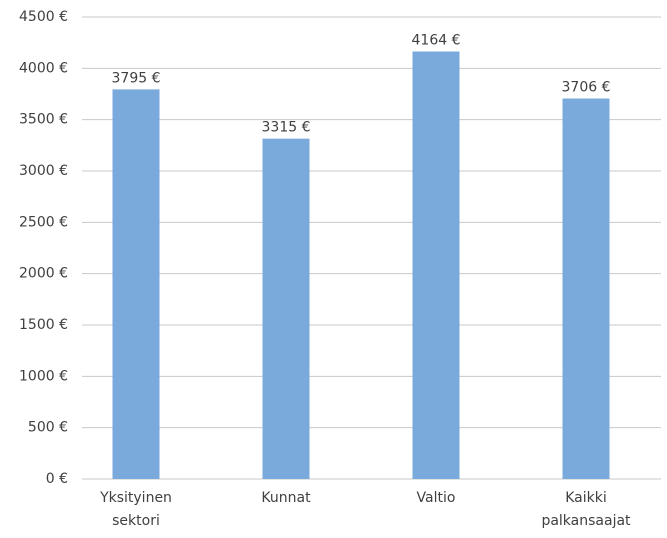 The height and width of the screenshot is (538, 667). What do you see at coordinates (43, 171) in the screenshot?
I see `y-tick-label: 3000 €` at bounding box center [43, 171].